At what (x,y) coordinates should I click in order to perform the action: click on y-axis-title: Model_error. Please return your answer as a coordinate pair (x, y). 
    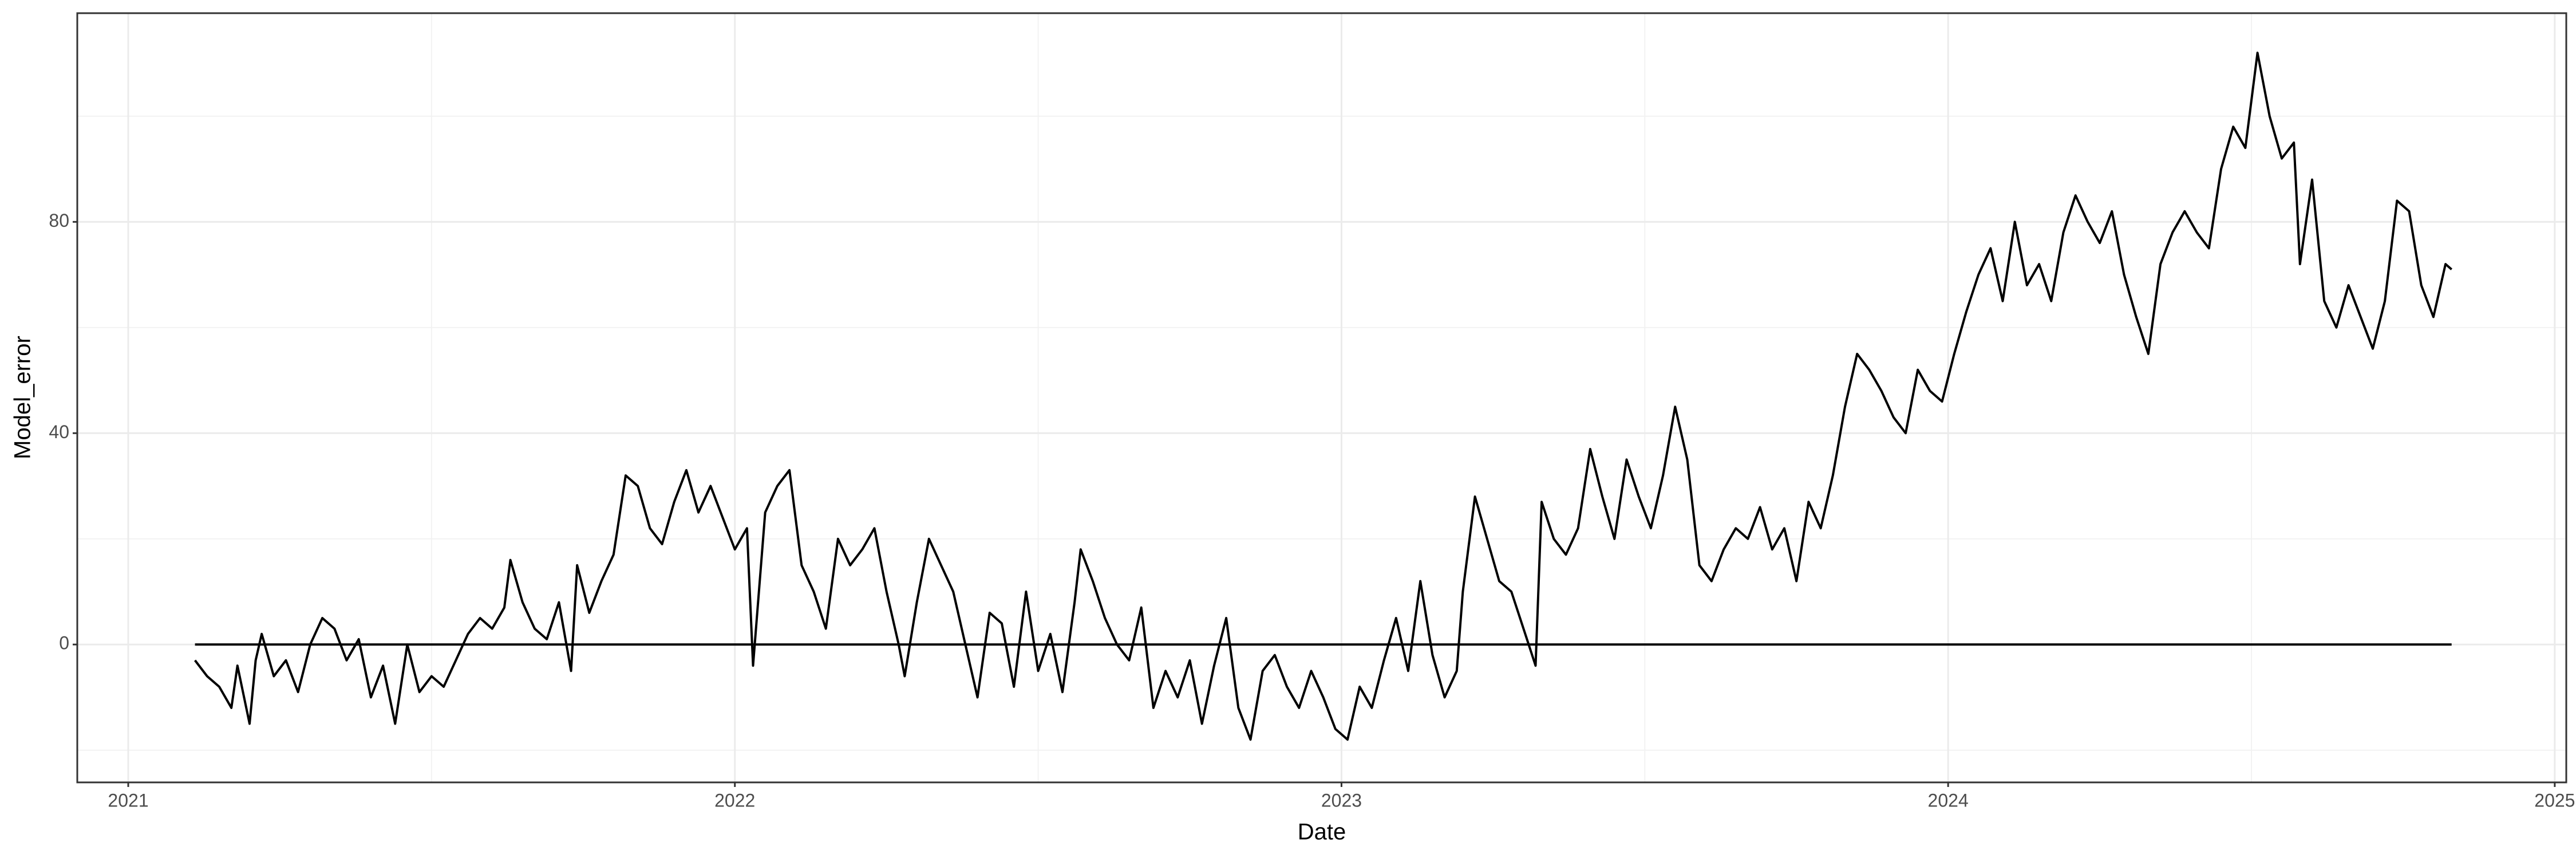
    Looking at the image, I should click on (22, 398).